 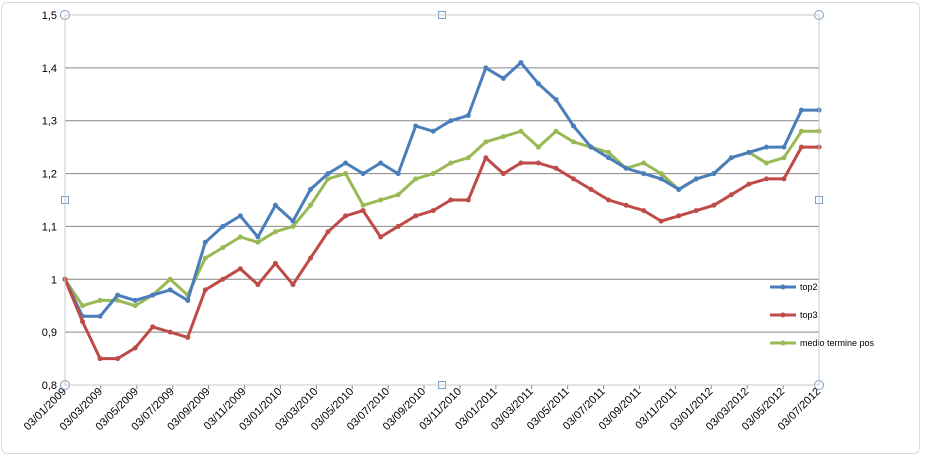 I want to click on y-tick-label: 1,5, so click(x=49, y=16).